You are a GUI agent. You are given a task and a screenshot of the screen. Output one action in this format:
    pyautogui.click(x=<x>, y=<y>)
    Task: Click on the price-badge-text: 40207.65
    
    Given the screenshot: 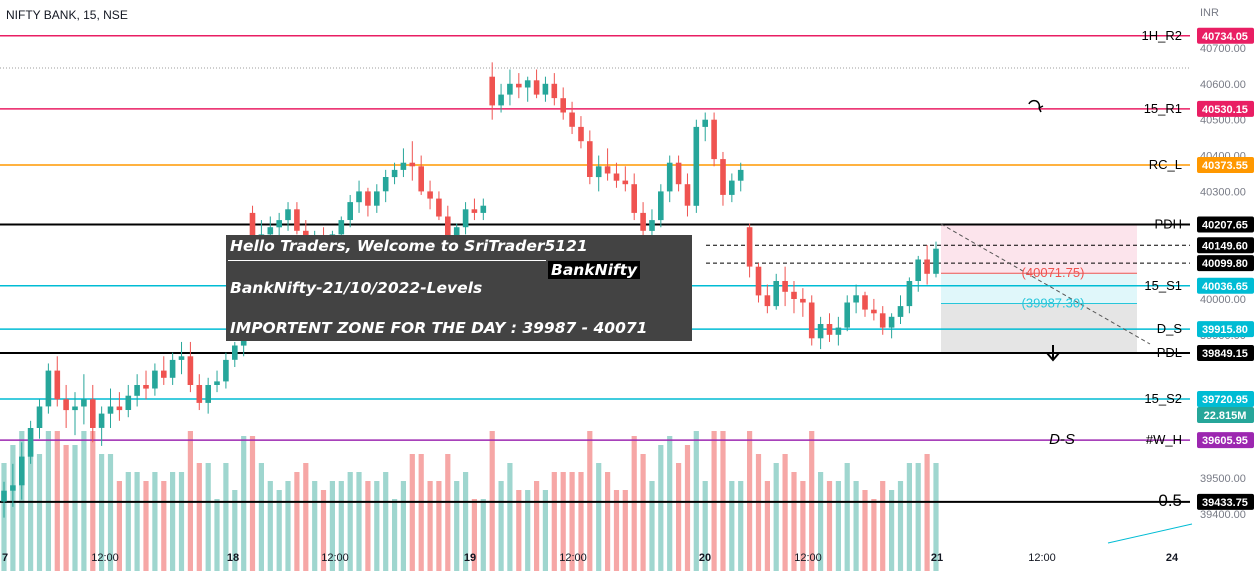 What is the action you would take?
    pyautogui.click(x=1225, y=225)
    